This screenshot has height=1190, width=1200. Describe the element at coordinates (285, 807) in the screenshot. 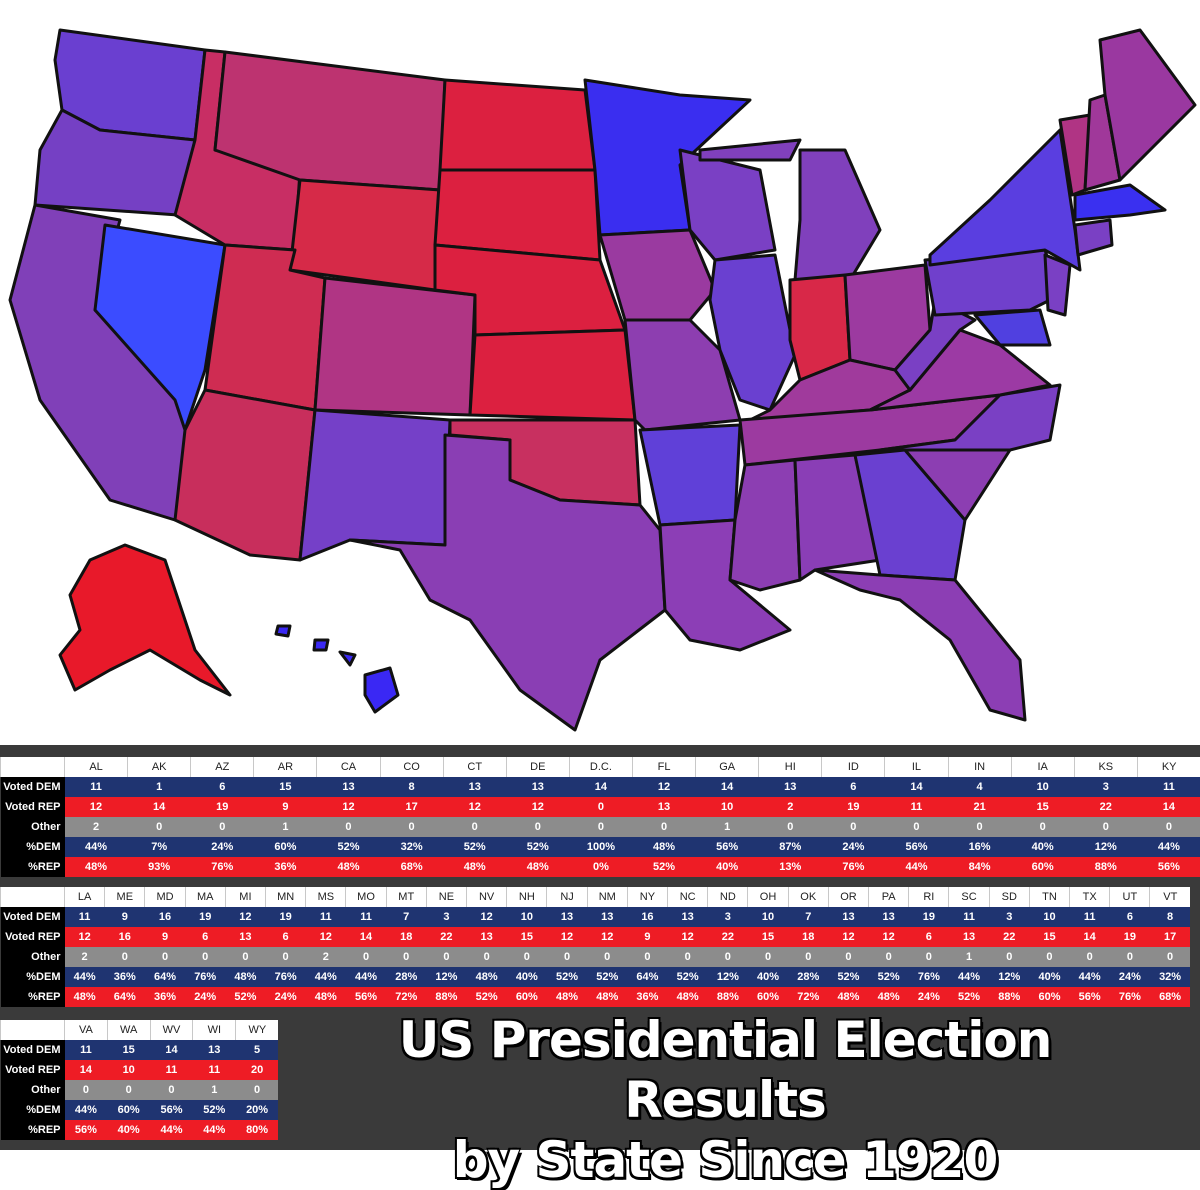

I see `table-cell: 9` at that location.